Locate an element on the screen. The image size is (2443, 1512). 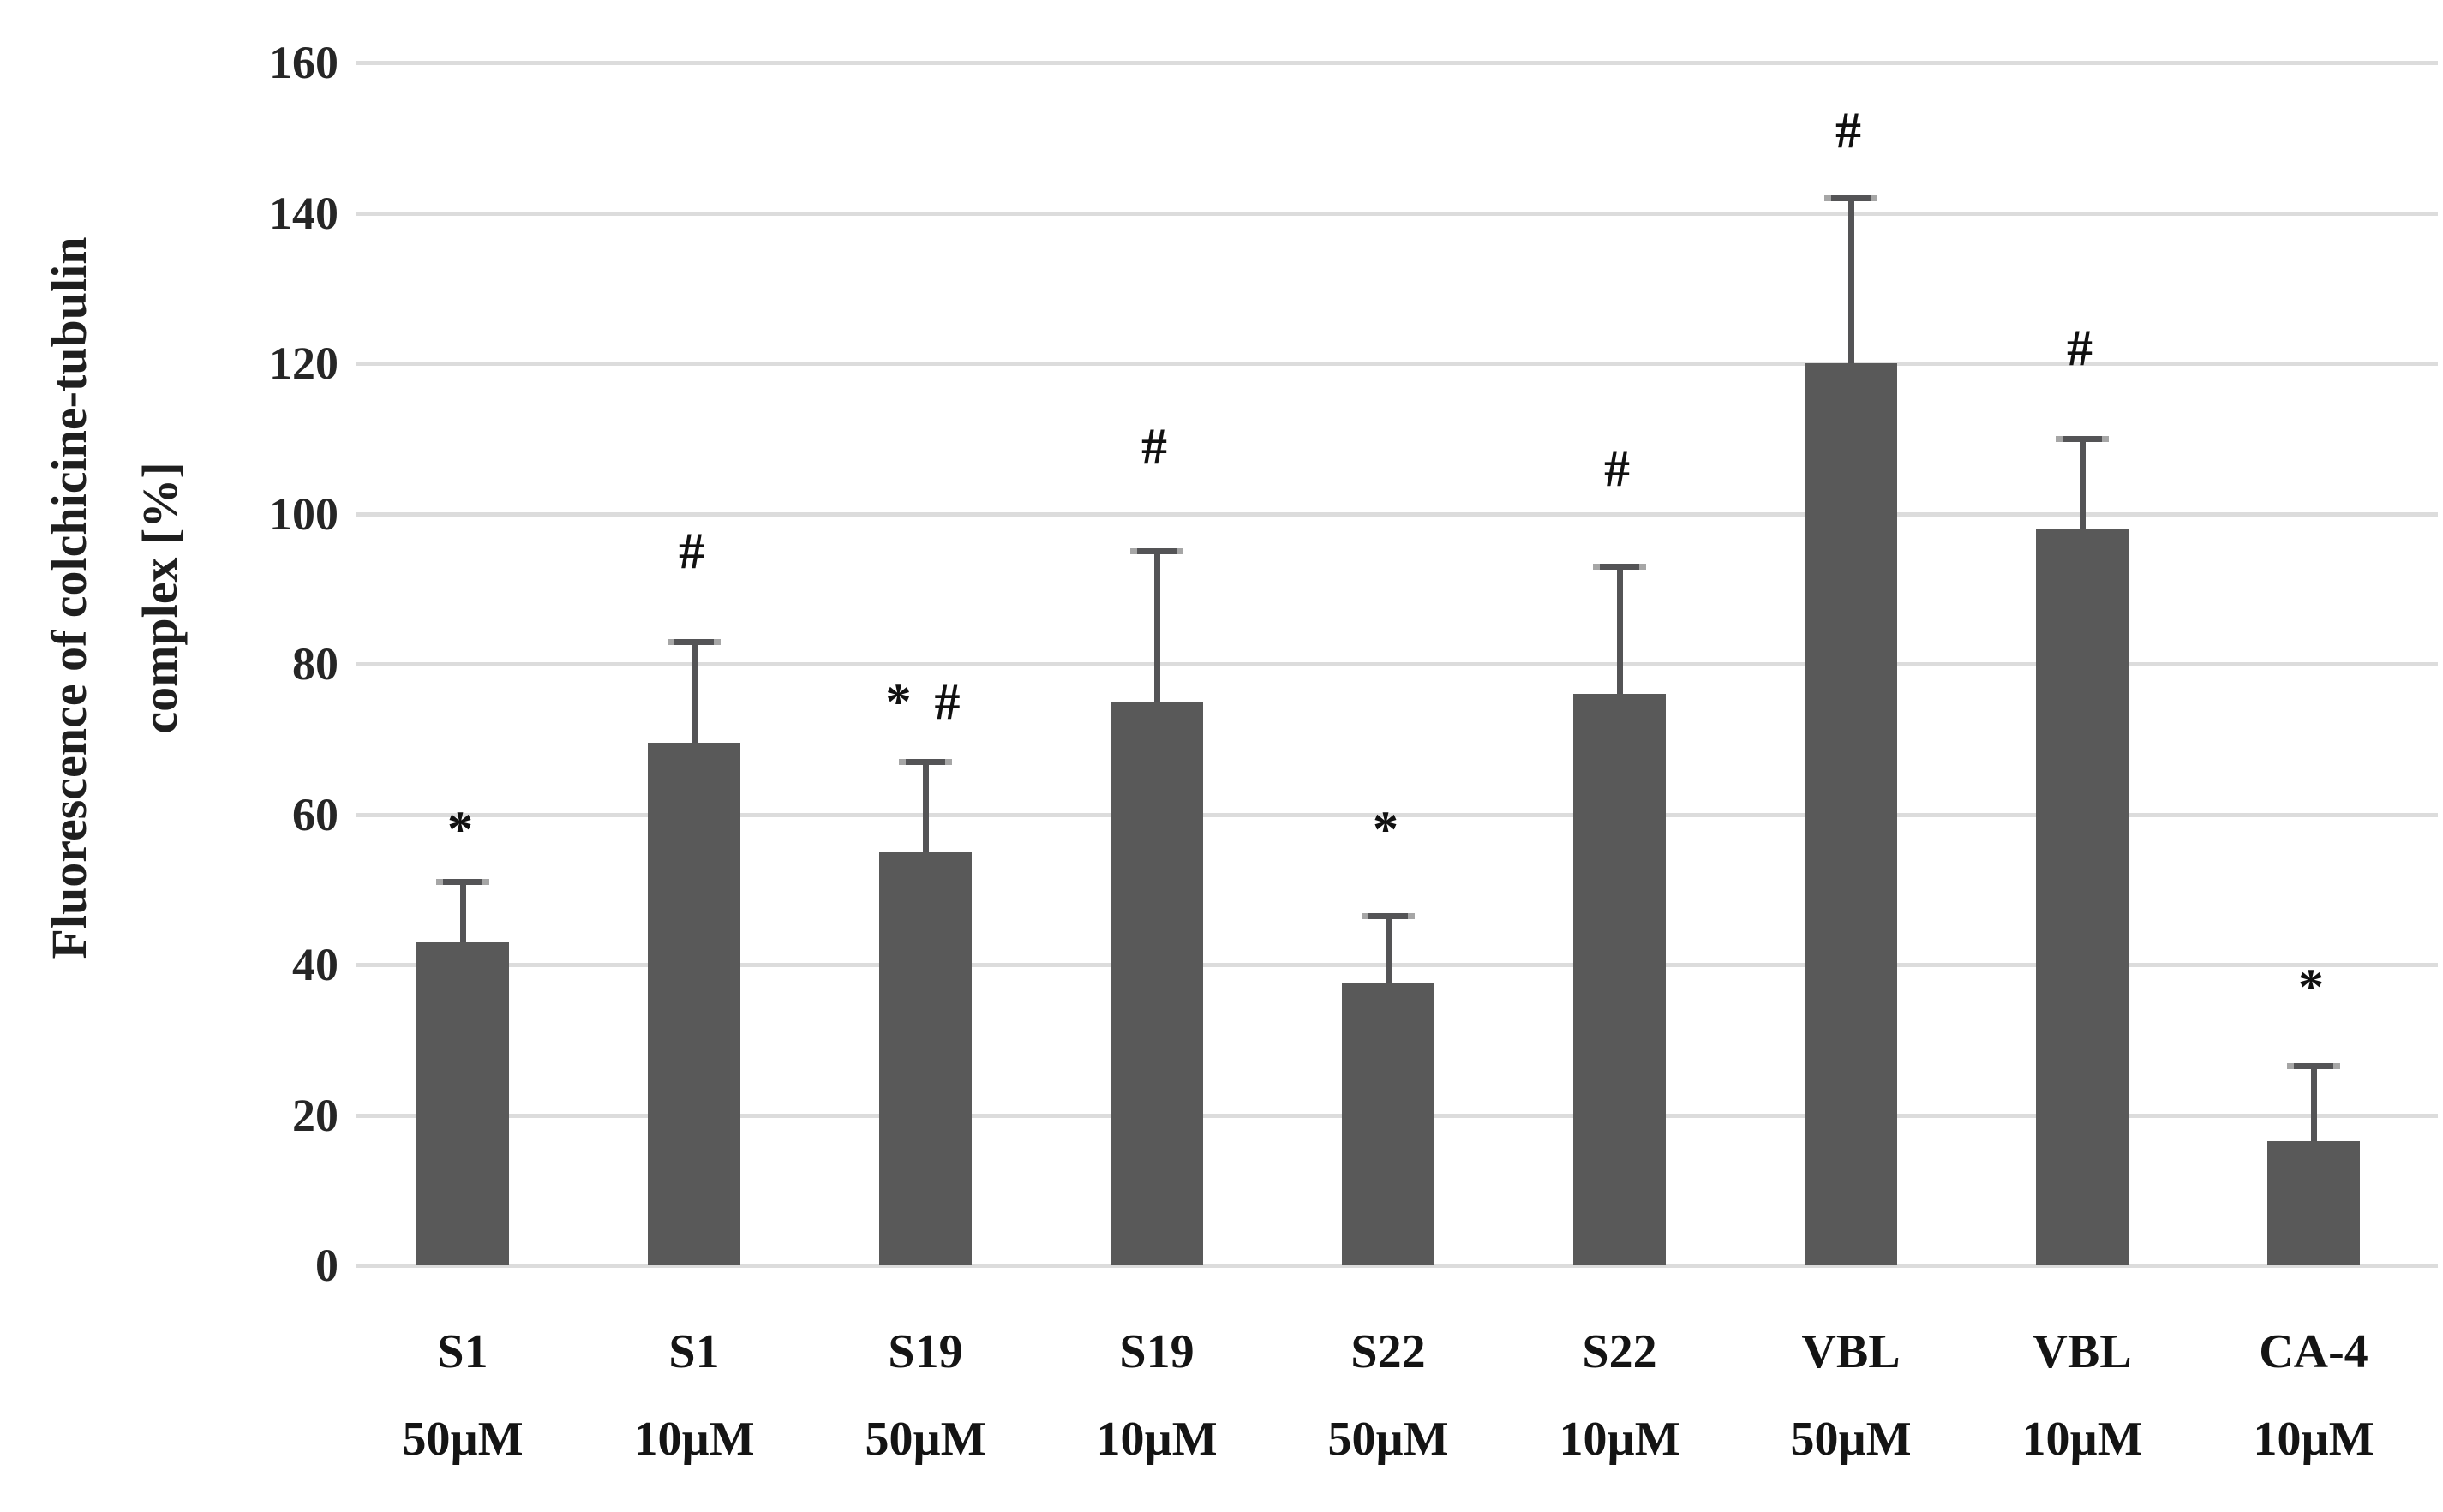
y-tick-label-160: 160 is located at coordinates (304, 62).